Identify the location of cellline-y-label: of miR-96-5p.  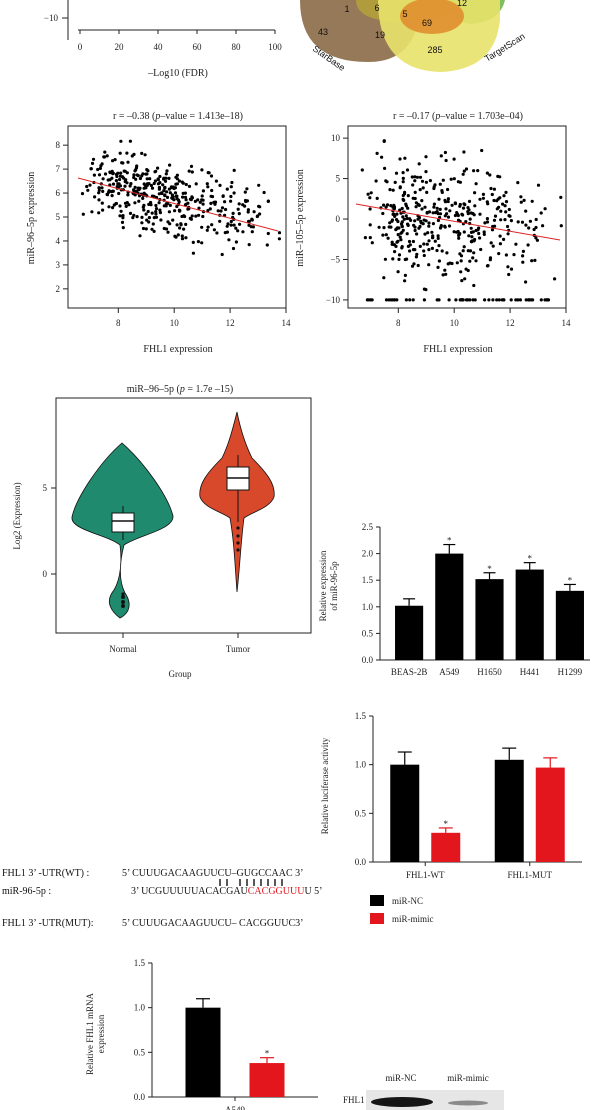
(334, 586).